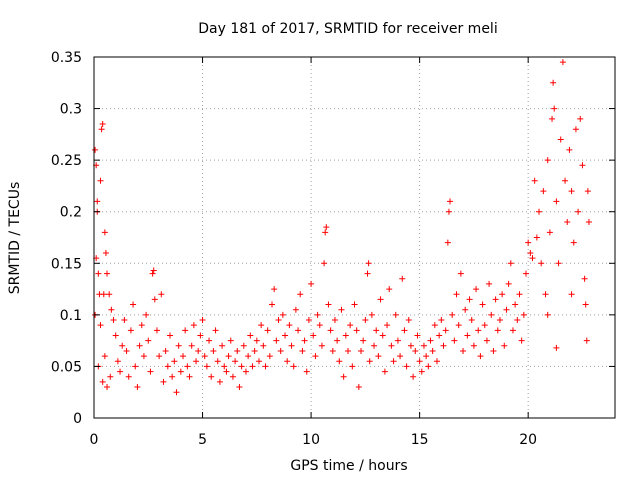 The height and width of the screenshot is (480, 640). I want to click on y-tick-label: 0.35, so click(66, 58).